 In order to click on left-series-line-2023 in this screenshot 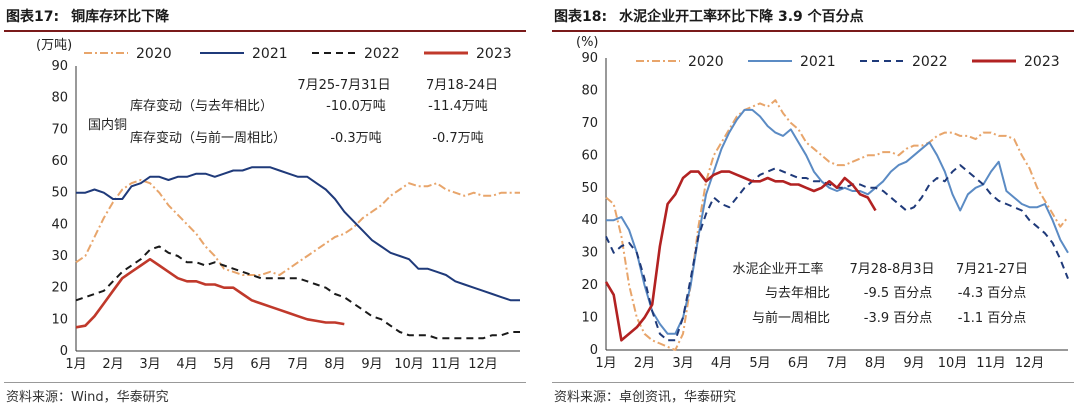, I will do `click(210, 293)`.